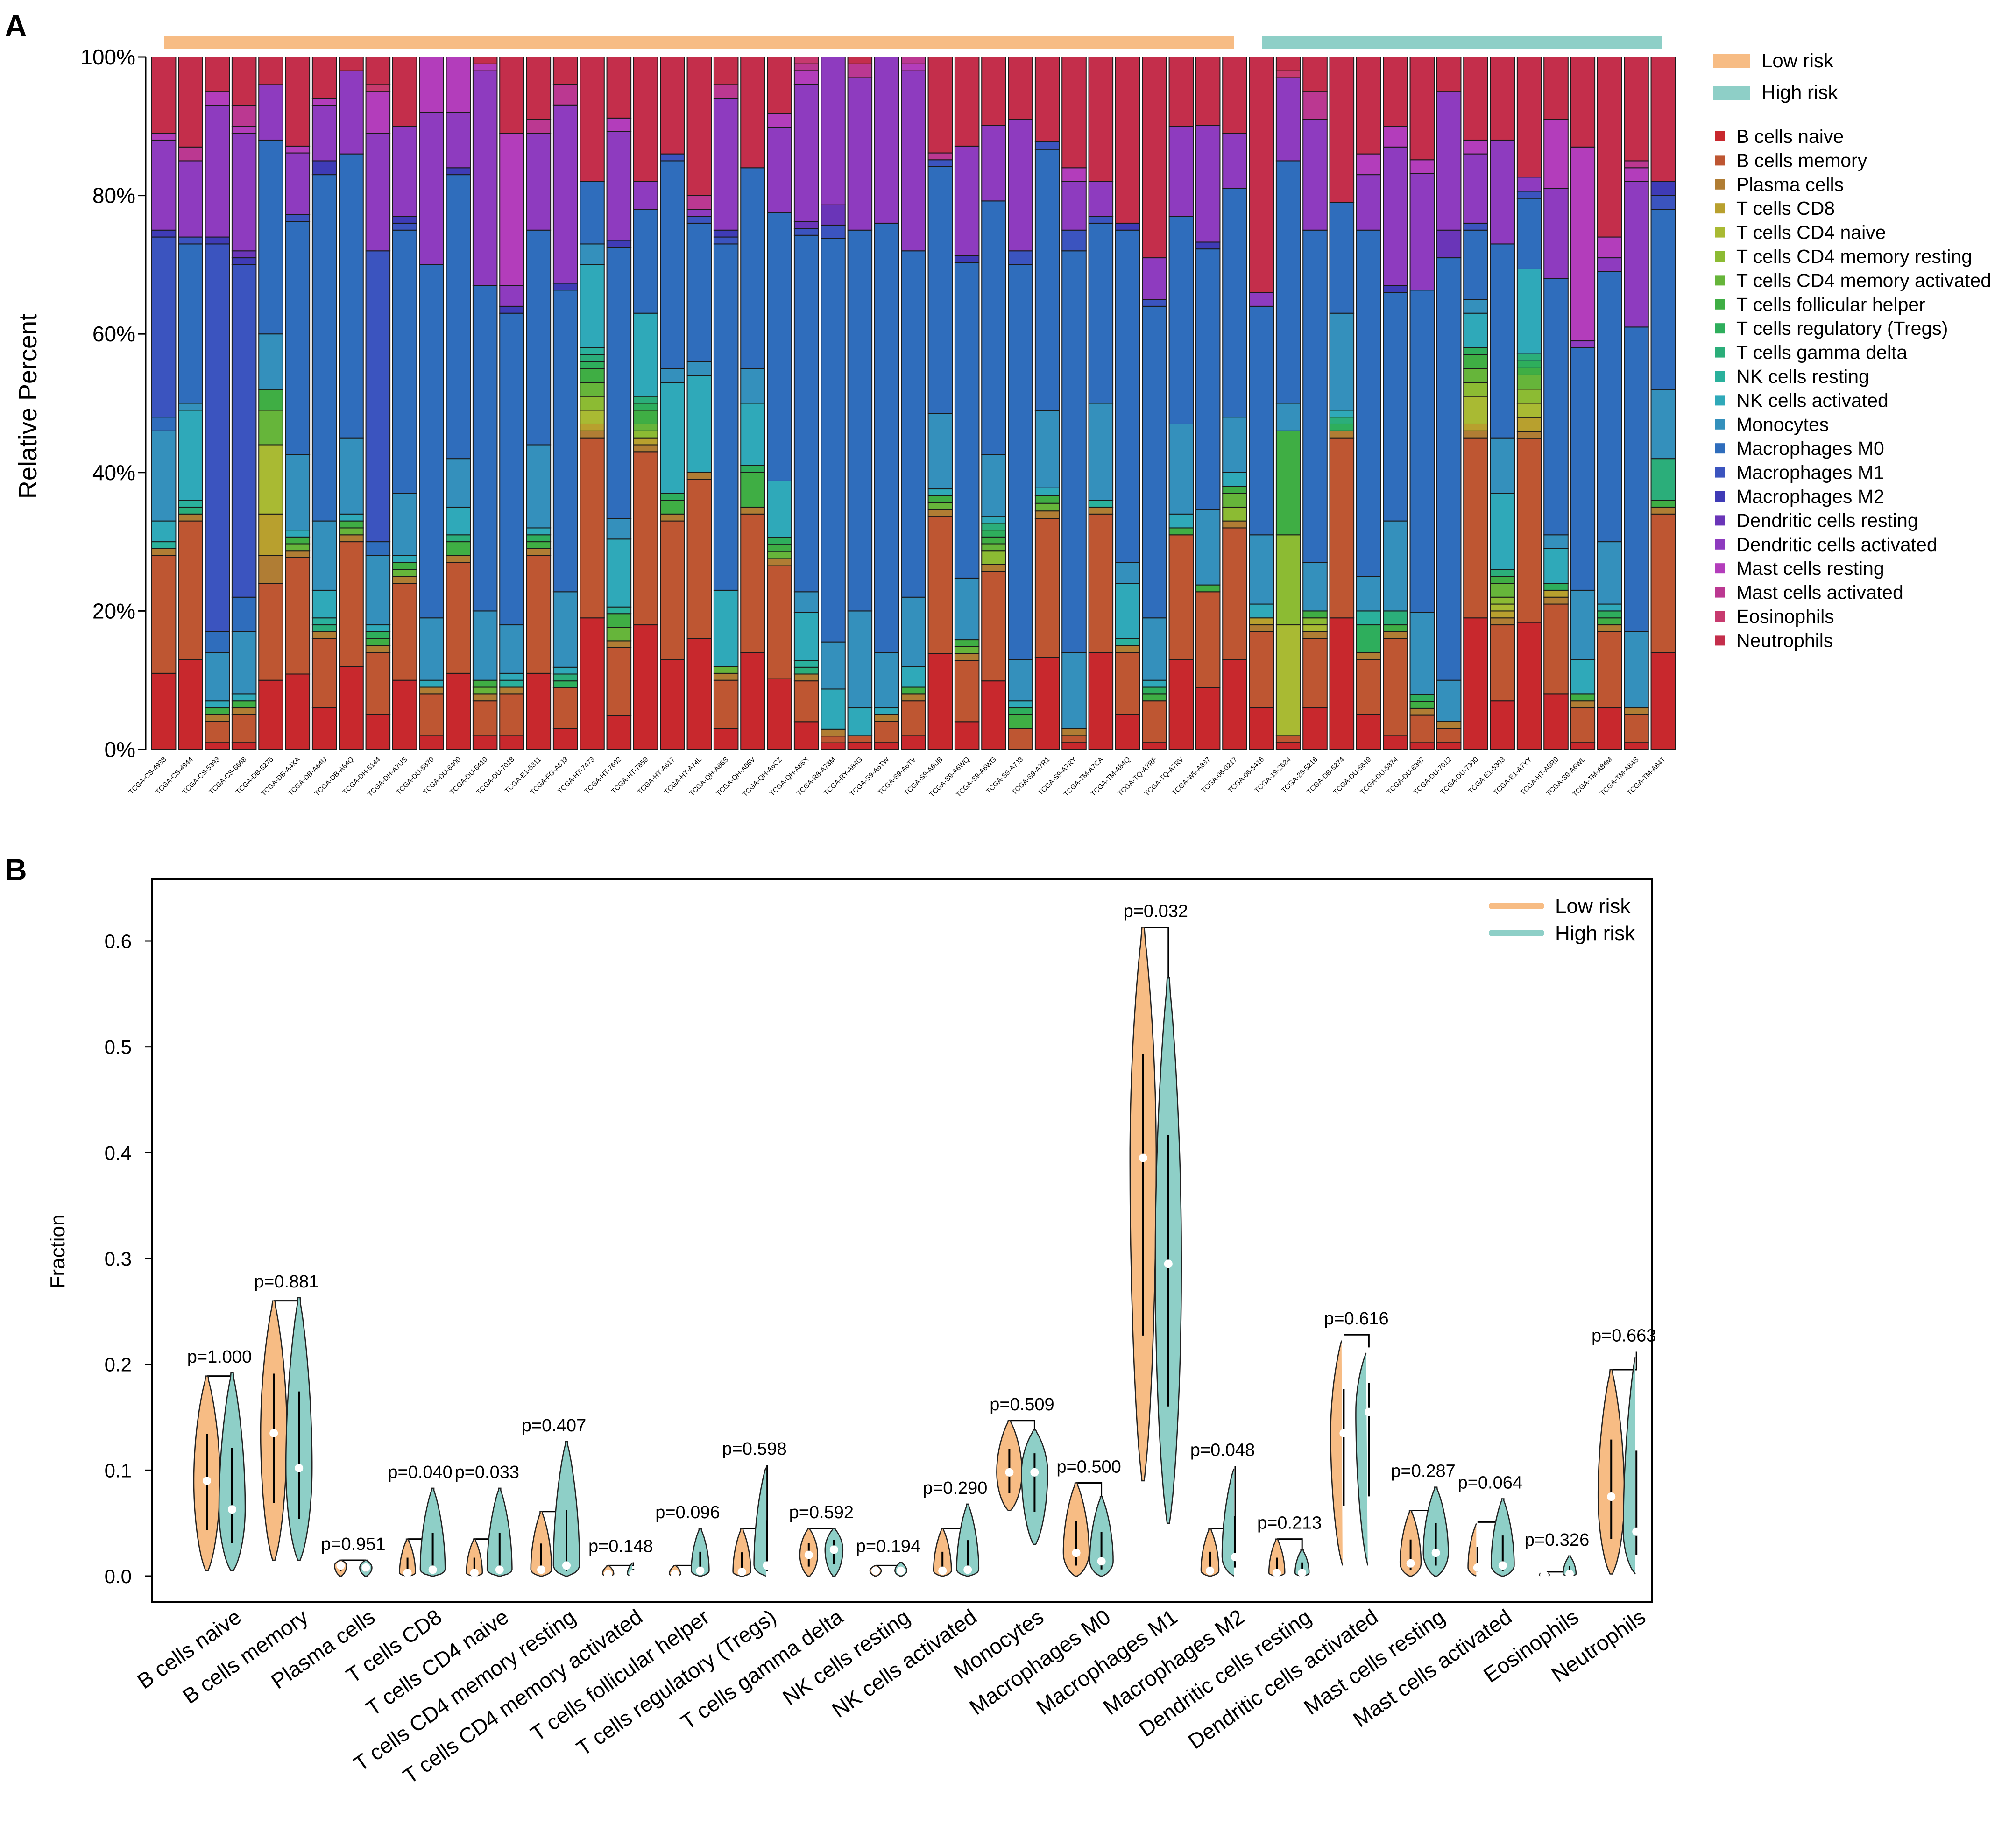  I want to click on bar-segment-mast-cells-resting, so click(217, 99).